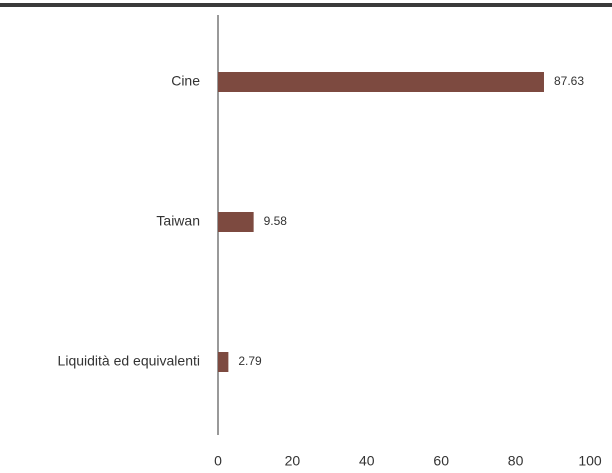  What do you see at coordinates (441, 461) in the screenshot?
I see `x-tick-label: 60` at bounding box center [441, 461].